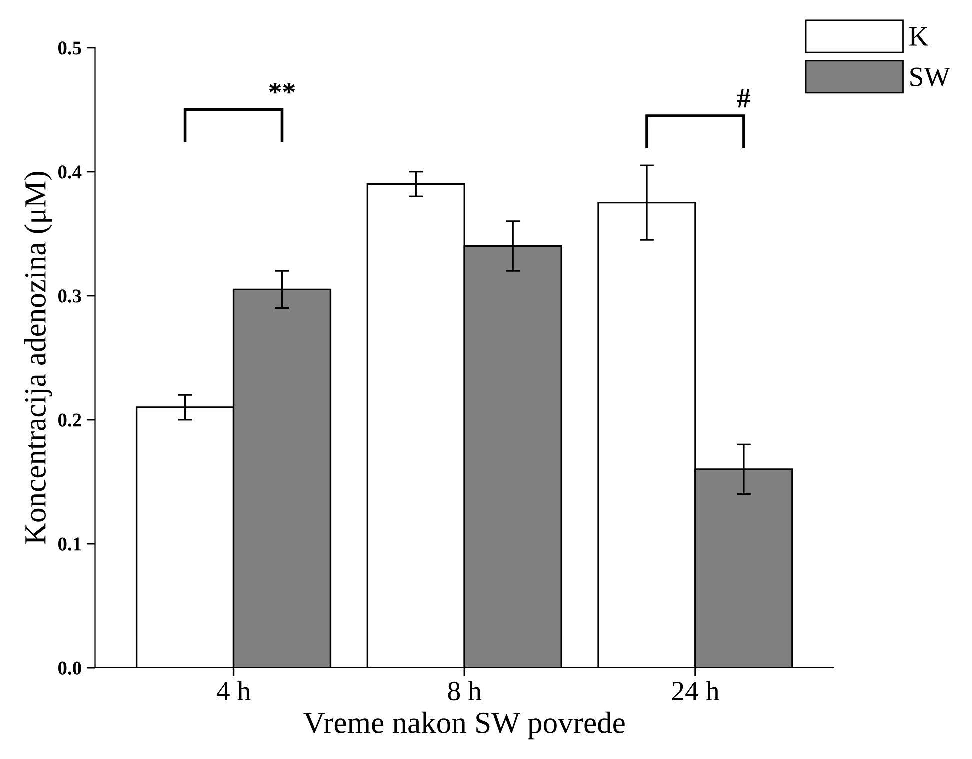 The width and height of the screenshot is (972, 759). I want to click on legend-label: K, so click(919, 37).